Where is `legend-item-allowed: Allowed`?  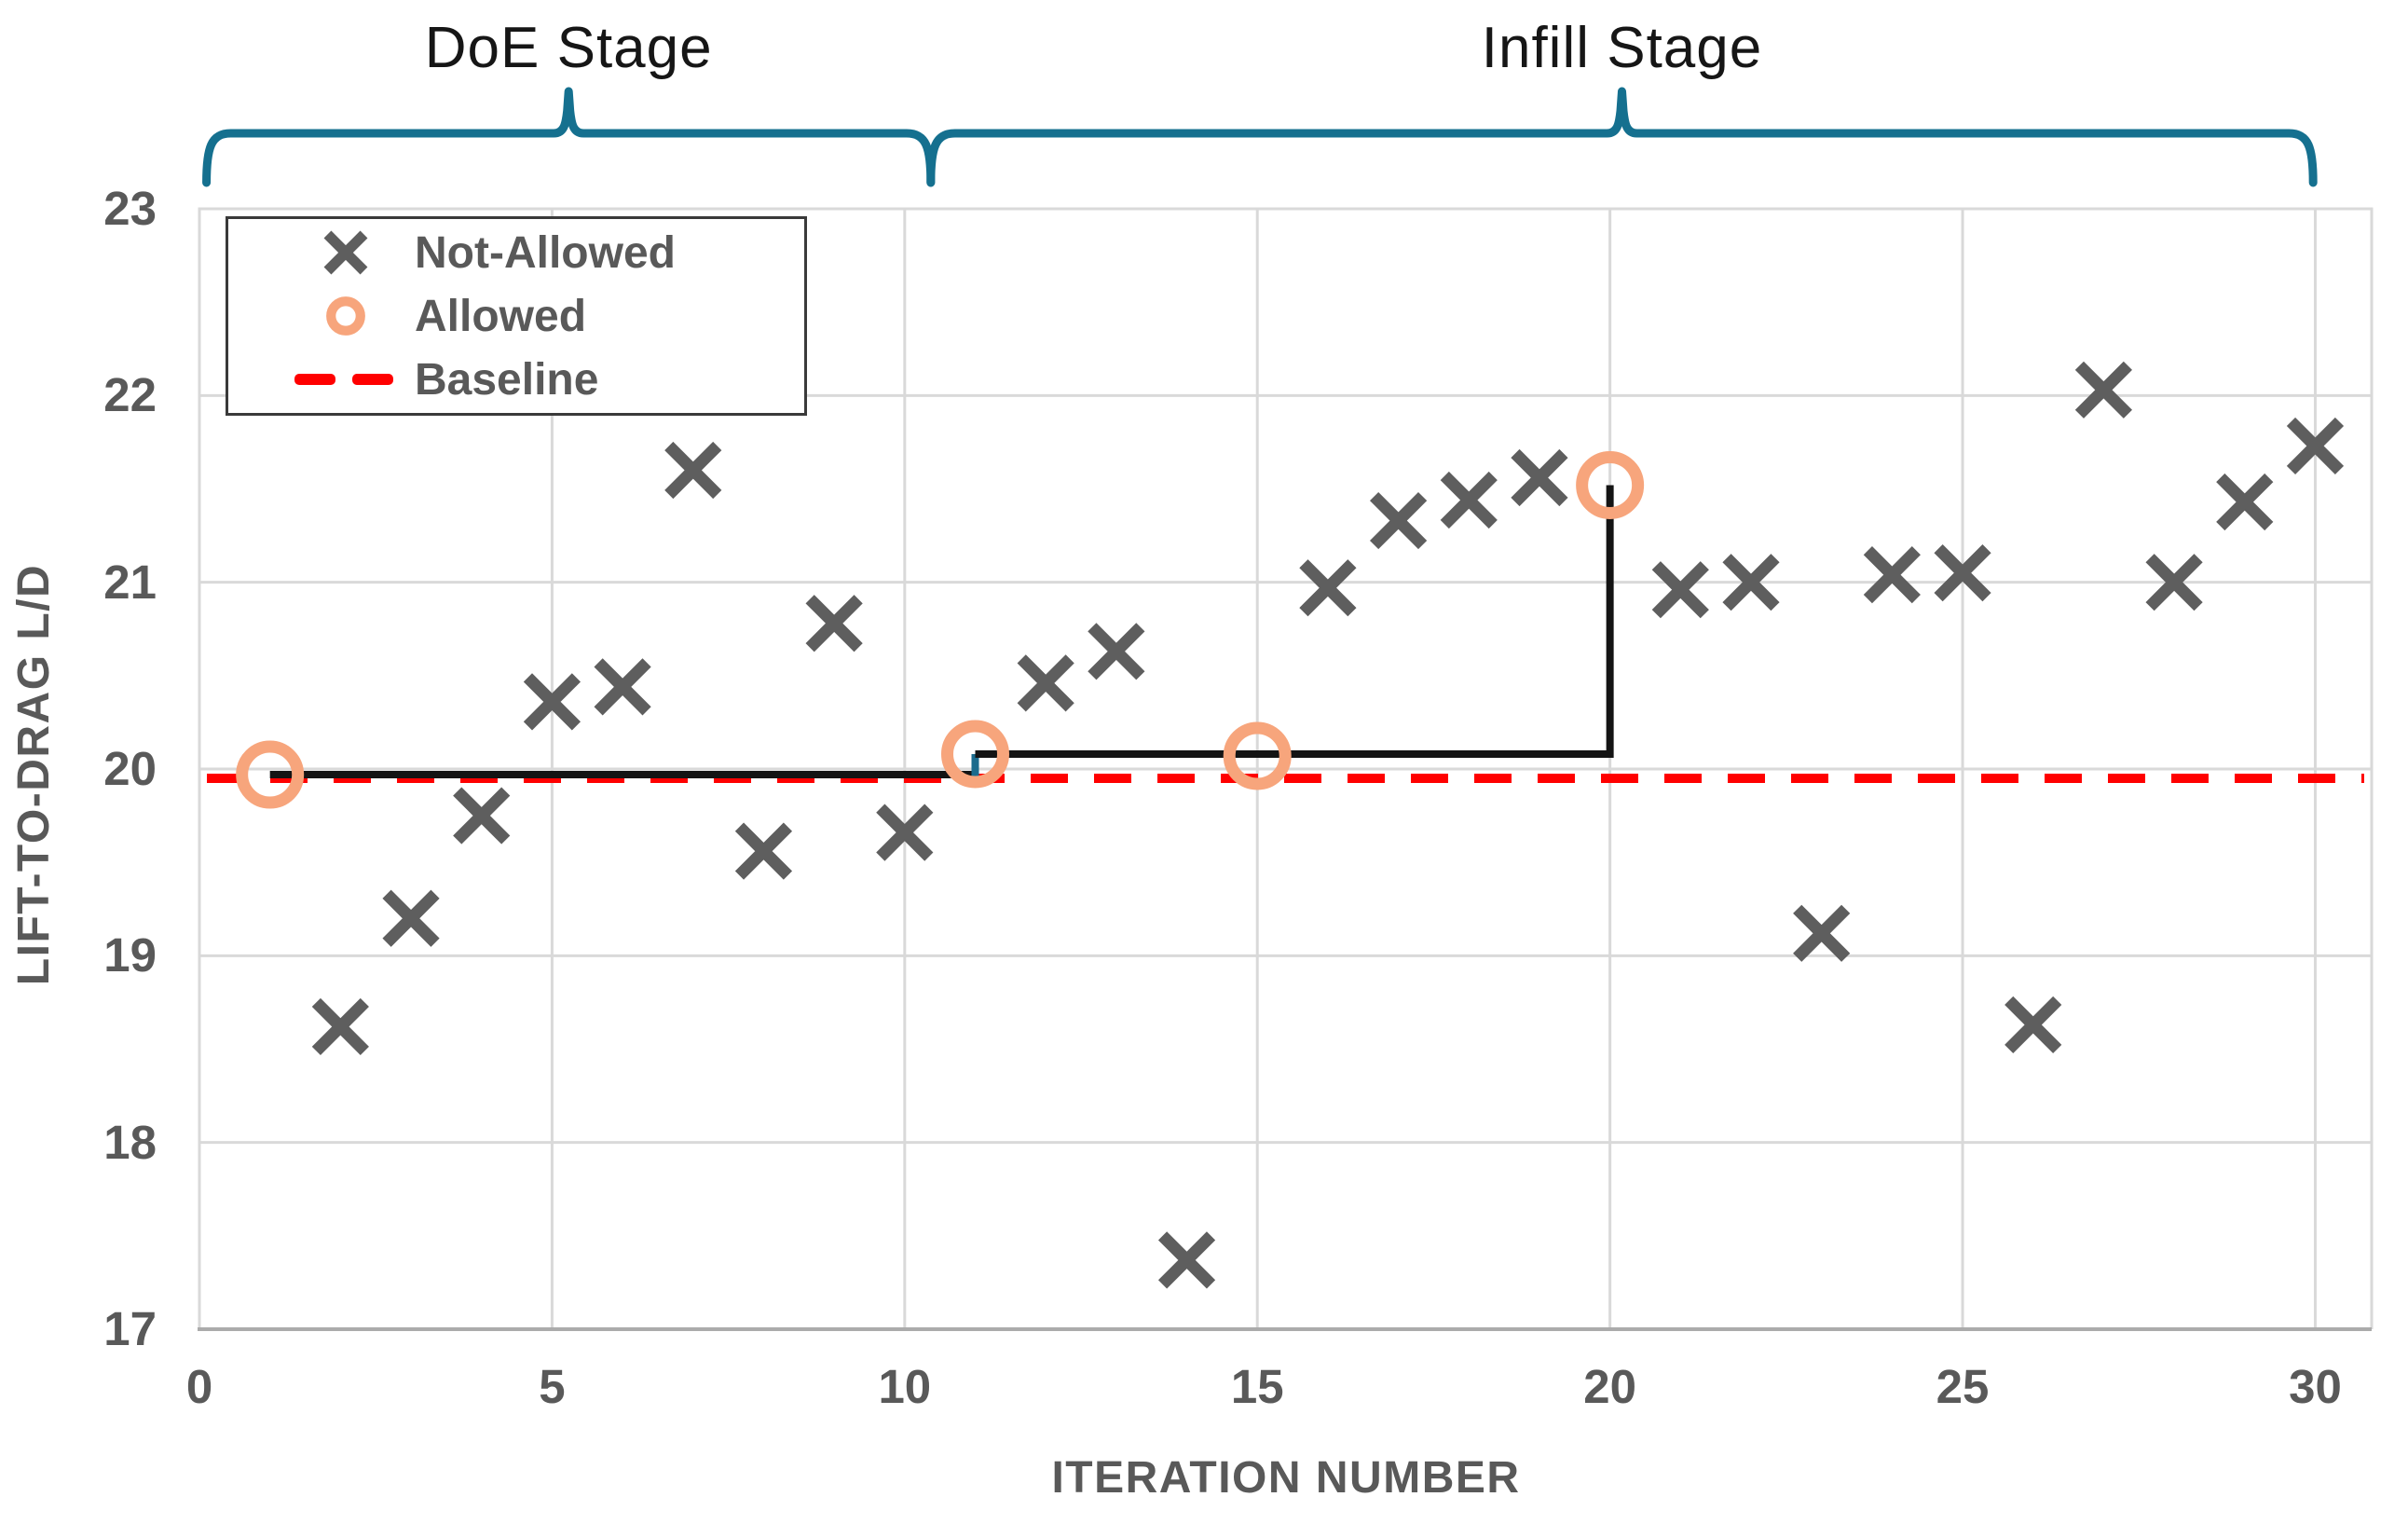 legend-item-allowed: Allowed is located at coordinates (516, 316).